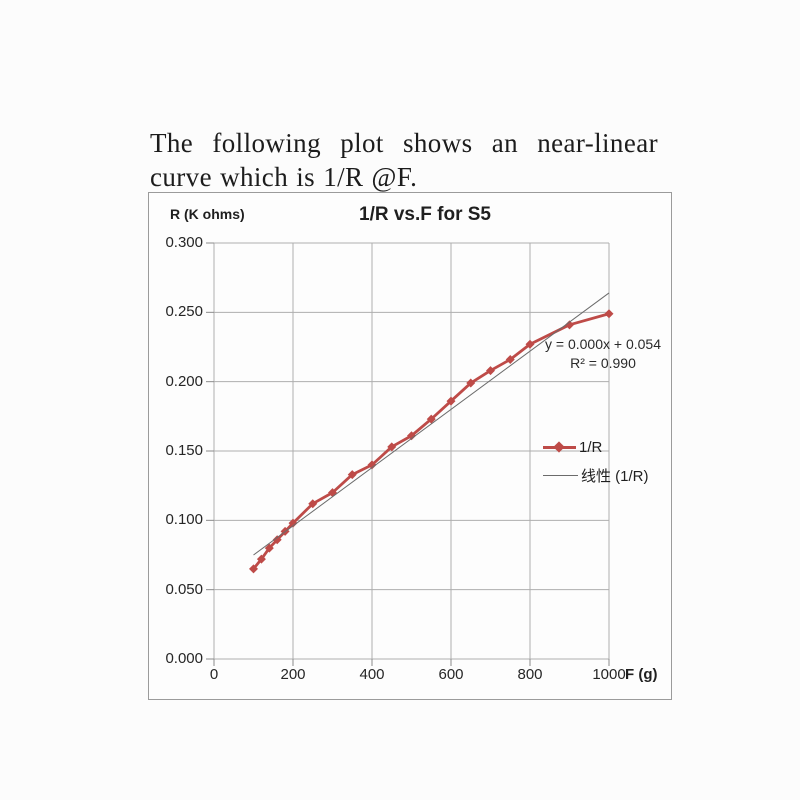 This screenshot has height=800, width=800. What do you see at coordinates (207, 214) in the screenshot?
I see `y-axis-title: R (K ohms)` at bounding box center [207, 214].